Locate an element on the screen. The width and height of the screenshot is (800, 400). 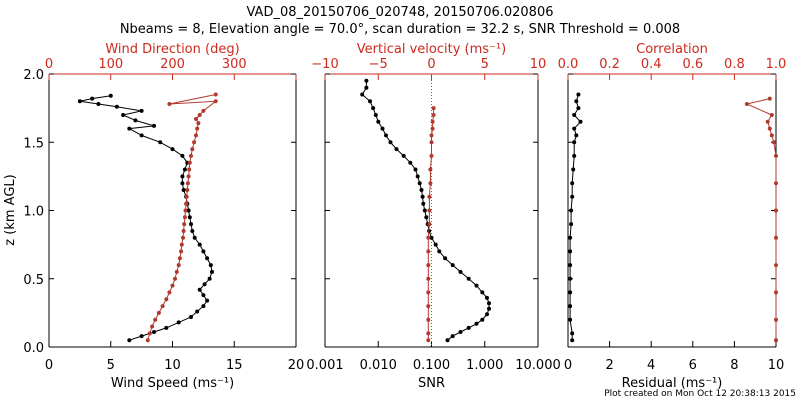
bottom-axis-label: Residual (ms⁻¹) is located at coordinates (672, 383).